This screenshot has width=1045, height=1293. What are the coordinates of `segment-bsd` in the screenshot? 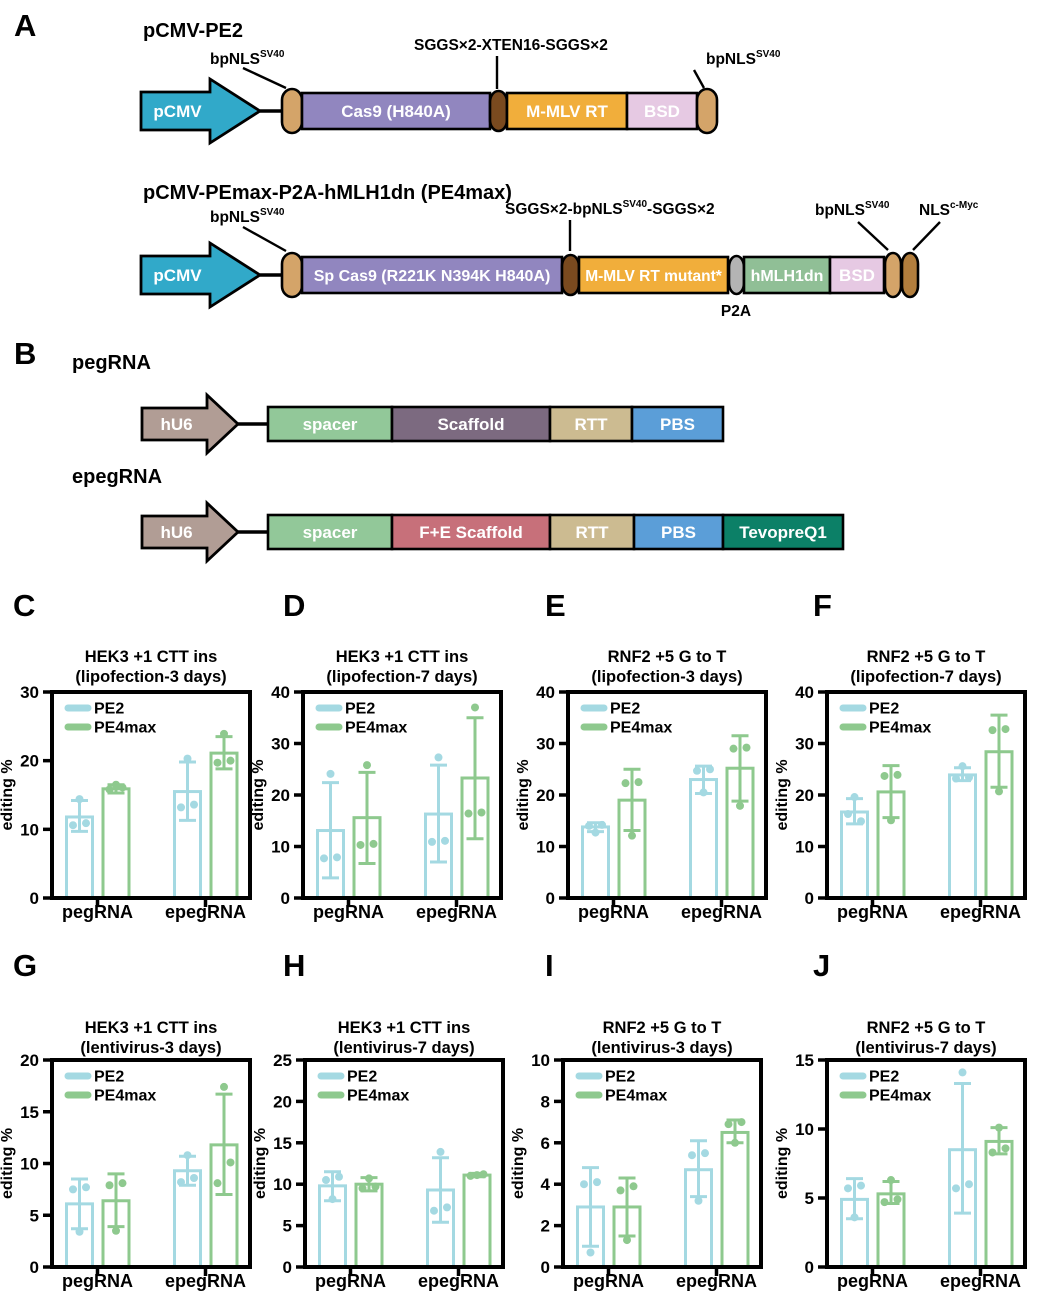 It's located at (662, 111).